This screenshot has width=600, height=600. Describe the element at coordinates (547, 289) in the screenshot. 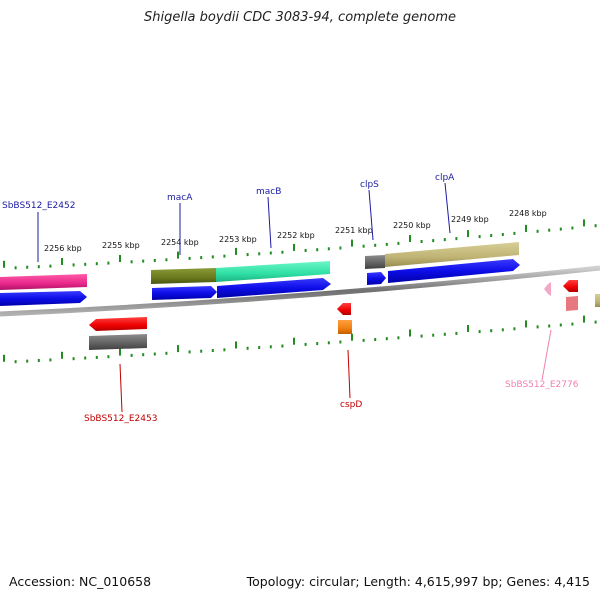

I see `cds-arrow-SbBS512_E2776` at that location.